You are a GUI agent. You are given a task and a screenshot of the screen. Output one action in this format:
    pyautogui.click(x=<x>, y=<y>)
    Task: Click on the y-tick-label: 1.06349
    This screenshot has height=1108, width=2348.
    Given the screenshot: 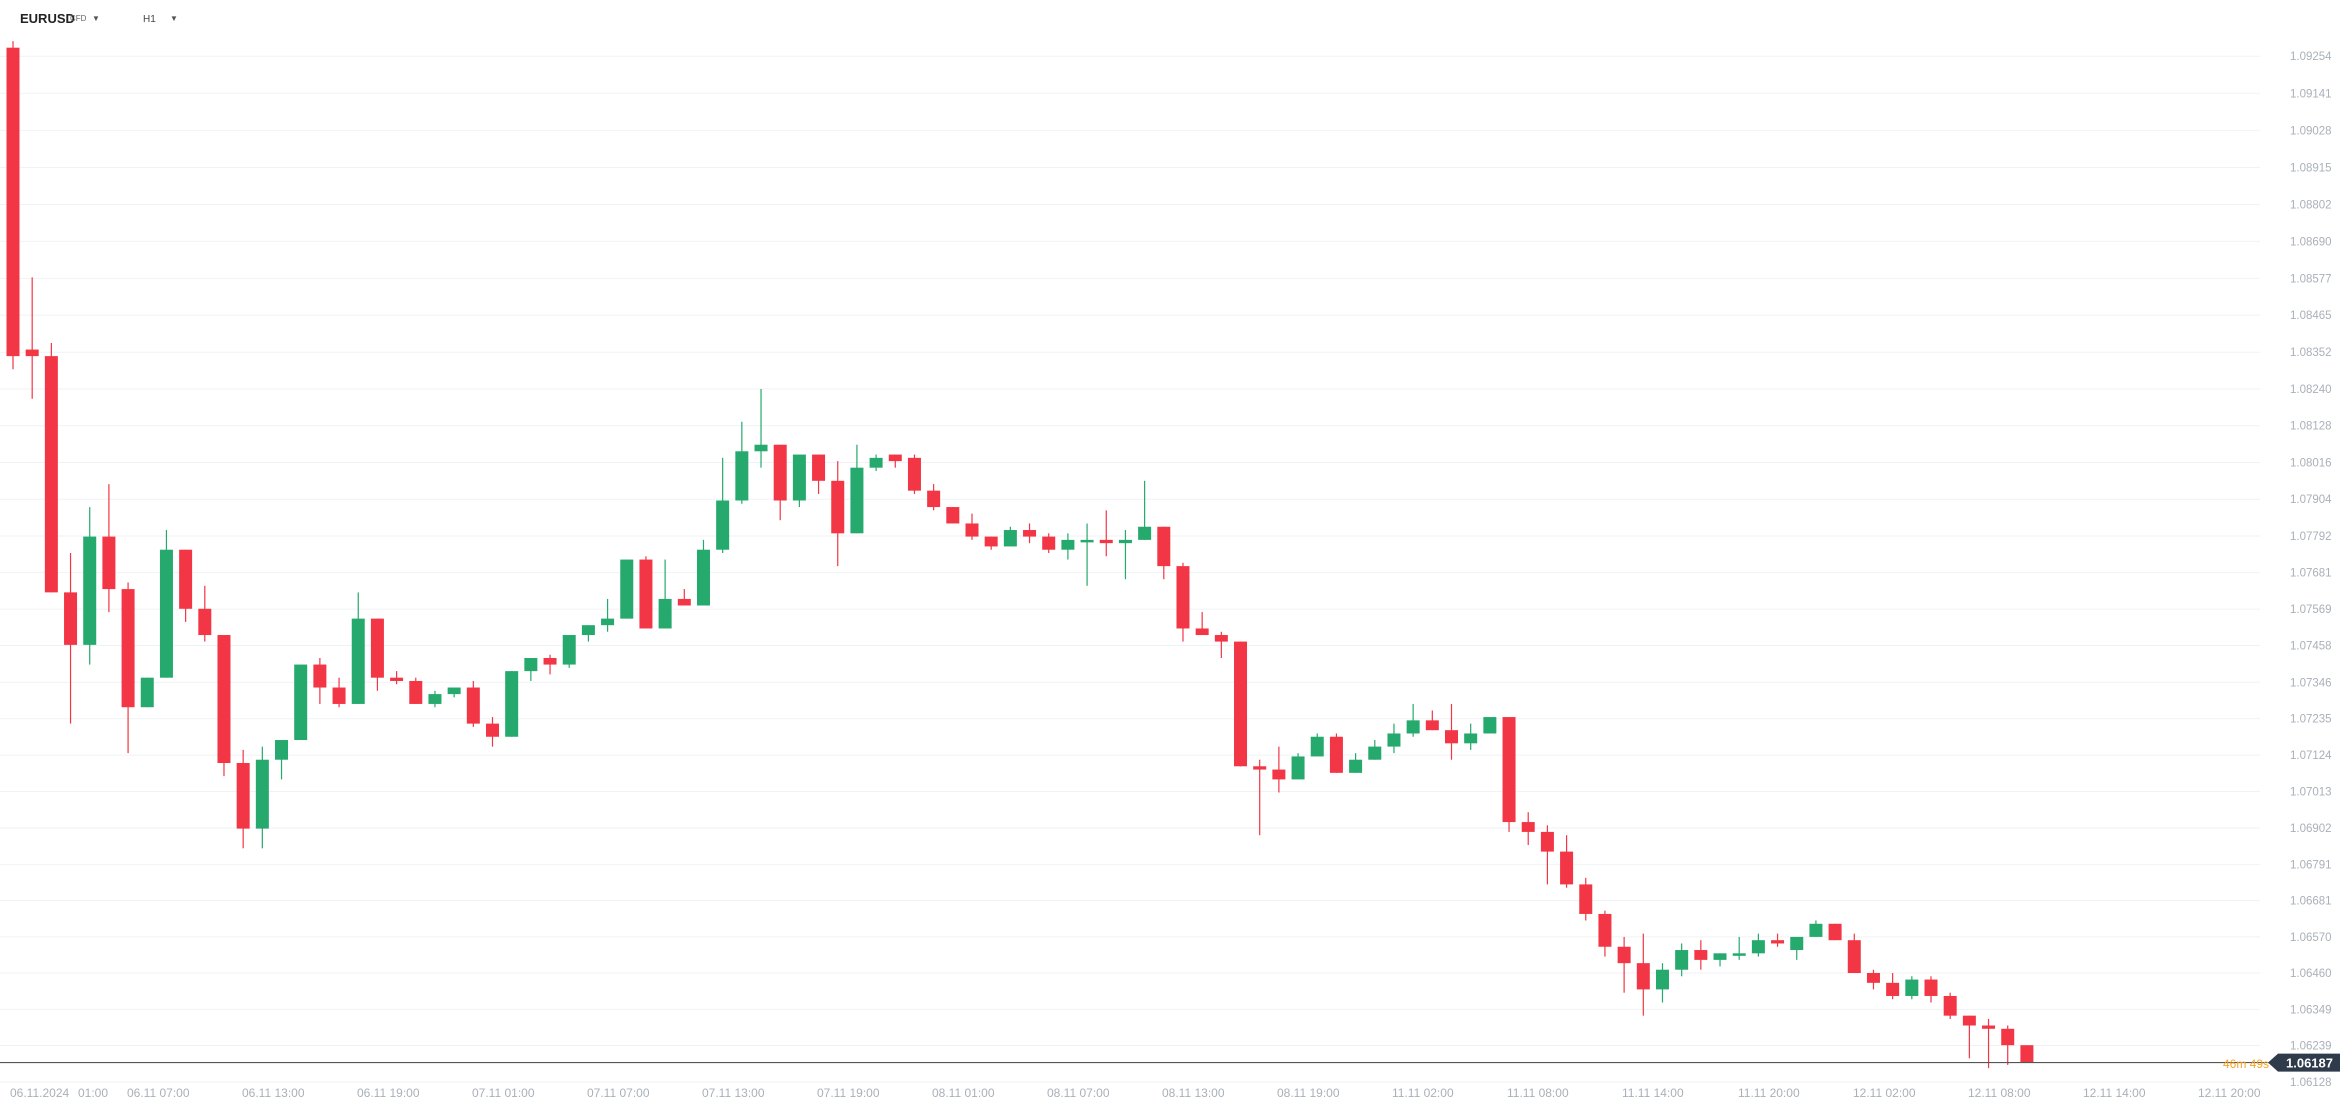 What is the action you would take?
    pyautogui.click(x=2311, y=1010)
    